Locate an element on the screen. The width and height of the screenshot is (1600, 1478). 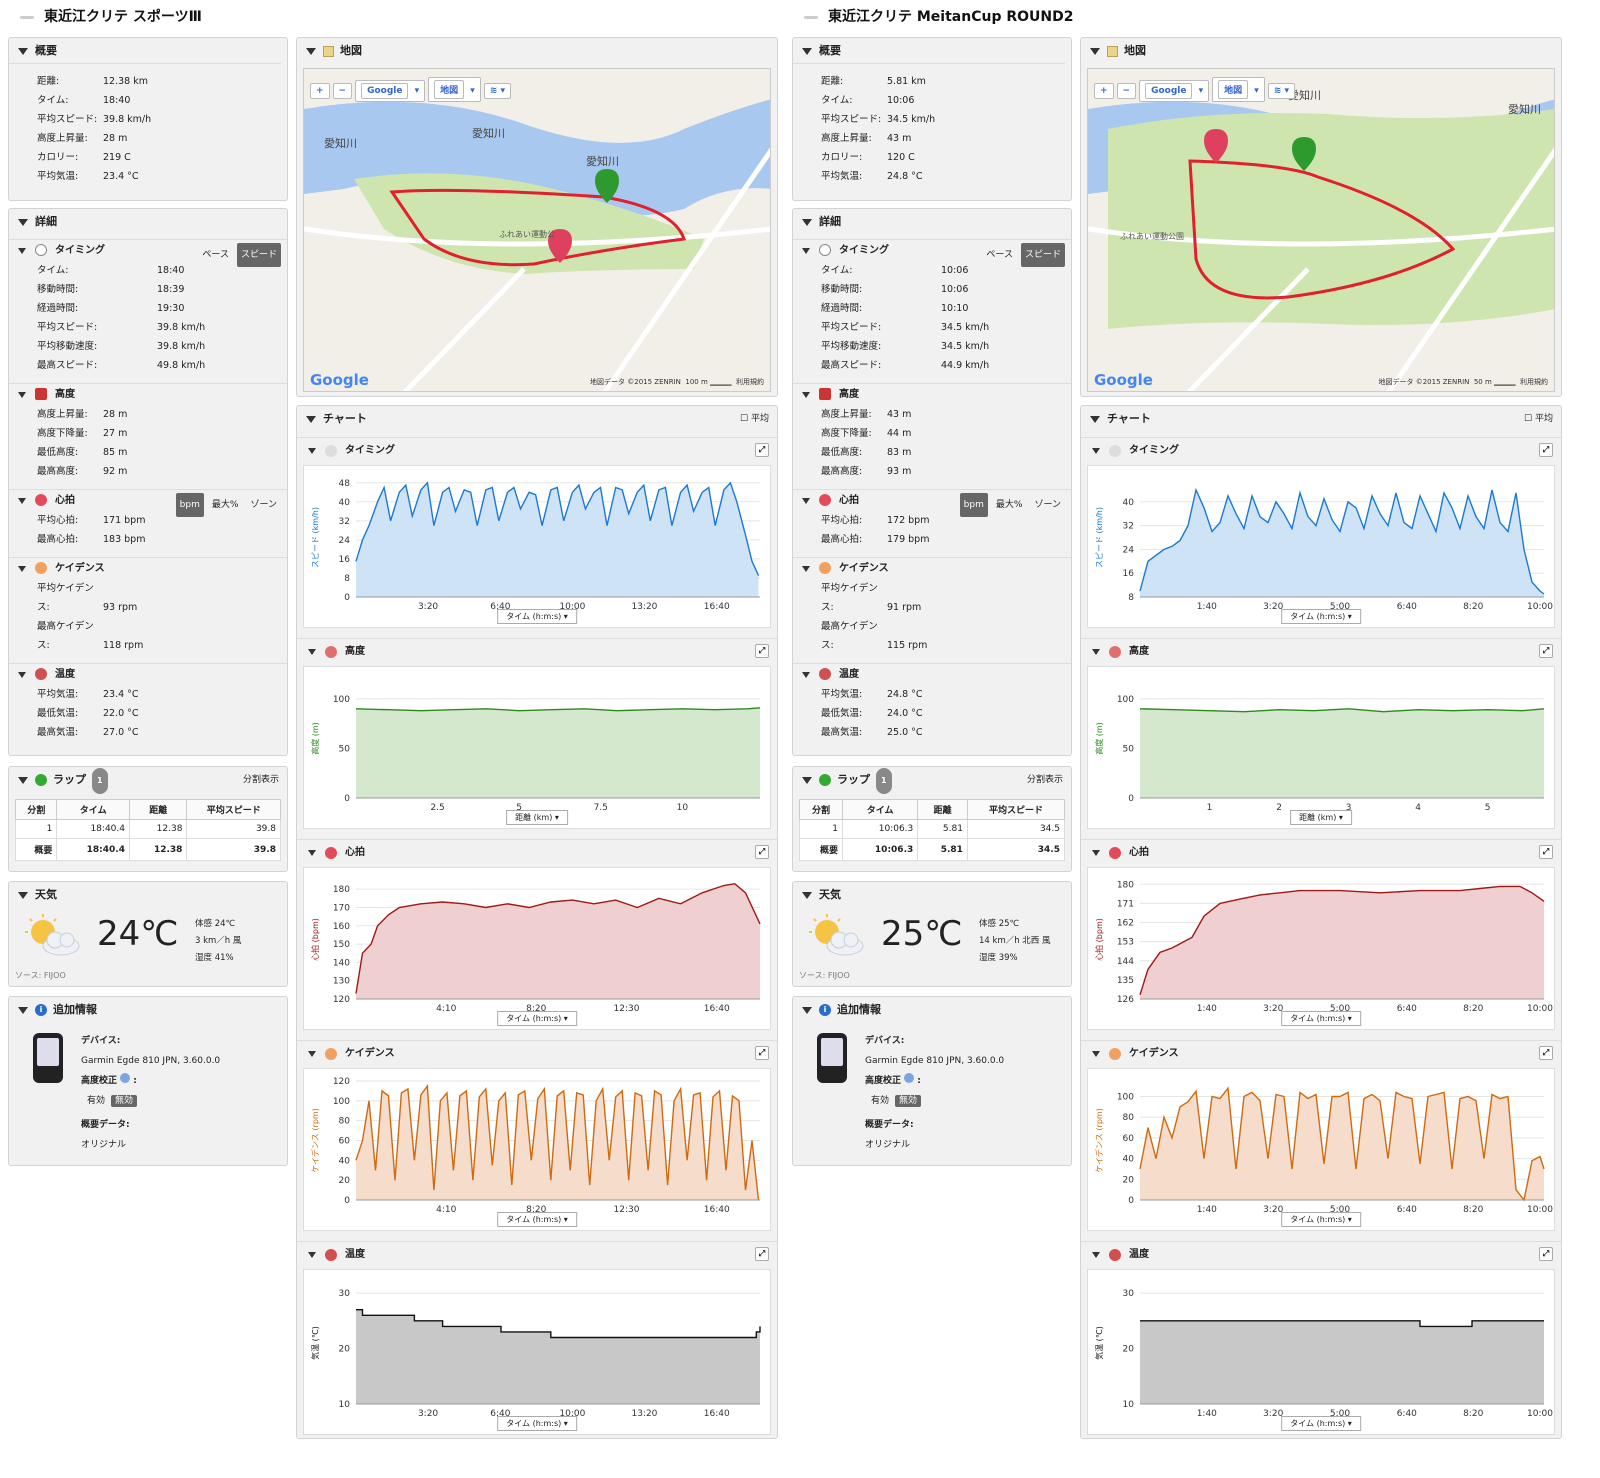
table-row: 1 18:40.4 12.38 39.8 is located at coordinates (147, 829).